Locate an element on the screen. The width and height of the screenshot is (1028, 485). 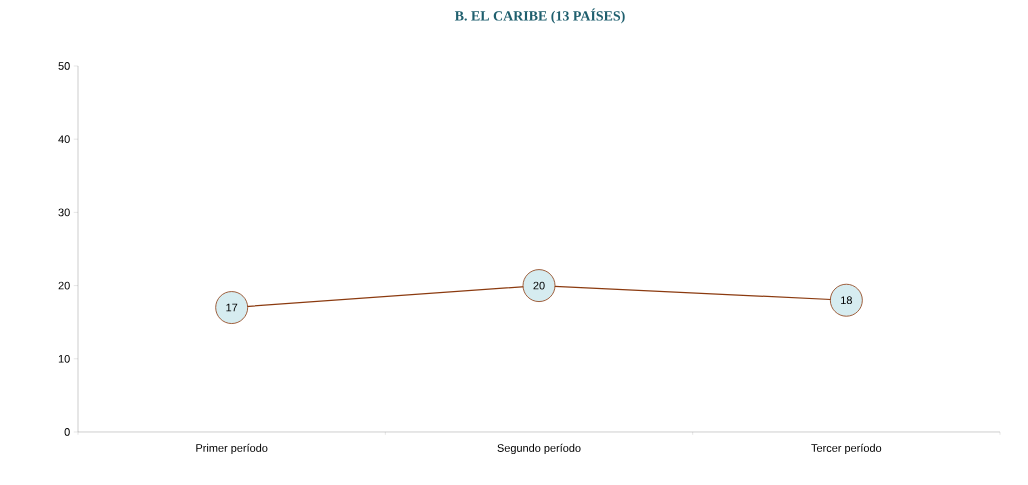
data-label: 18 is located at coordinates (846, 300).